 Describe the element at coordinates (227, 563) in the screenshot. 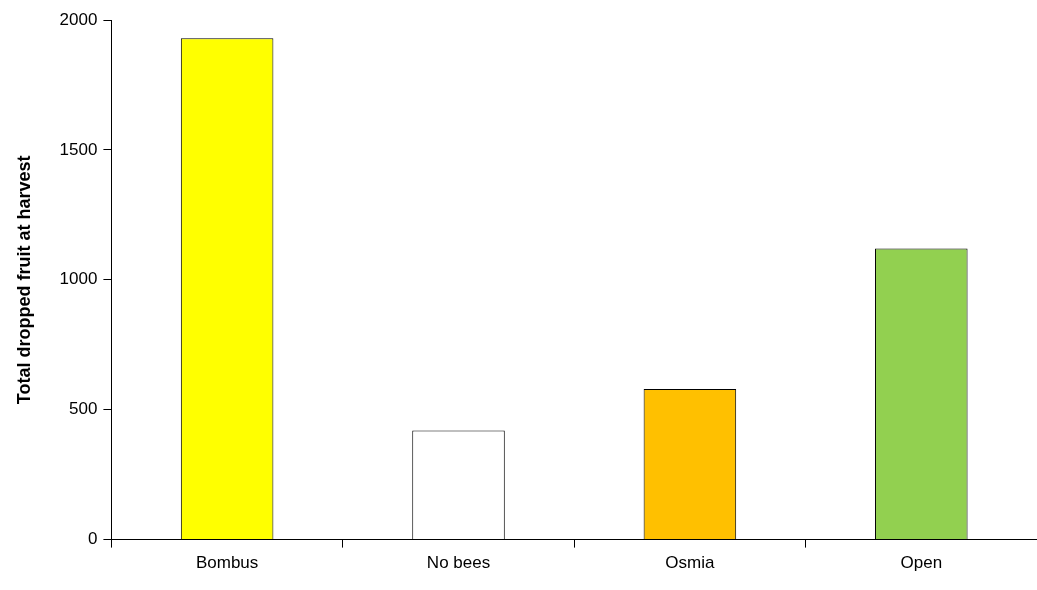

I see `x-tick-label: Bombus` at that location.